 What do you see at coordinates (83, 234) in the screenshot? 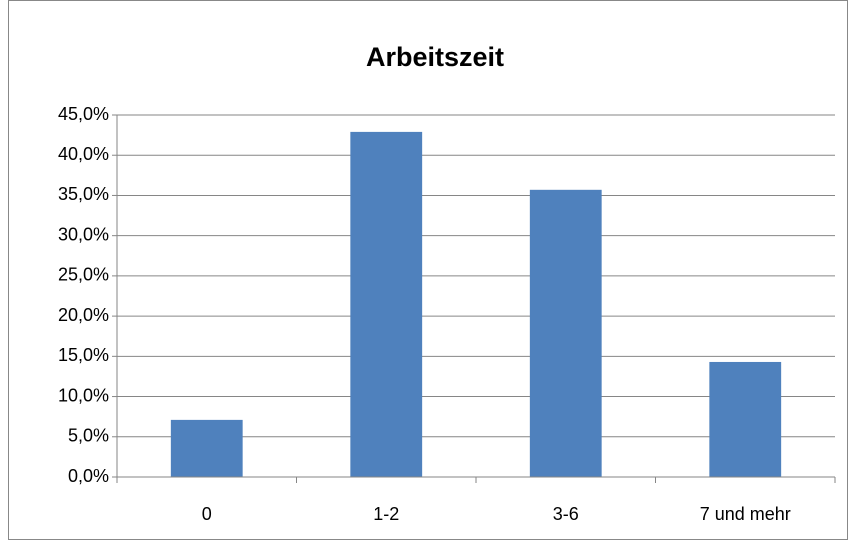
I see `y-tick-label: 30,0%` at bounding box center [83, 234].